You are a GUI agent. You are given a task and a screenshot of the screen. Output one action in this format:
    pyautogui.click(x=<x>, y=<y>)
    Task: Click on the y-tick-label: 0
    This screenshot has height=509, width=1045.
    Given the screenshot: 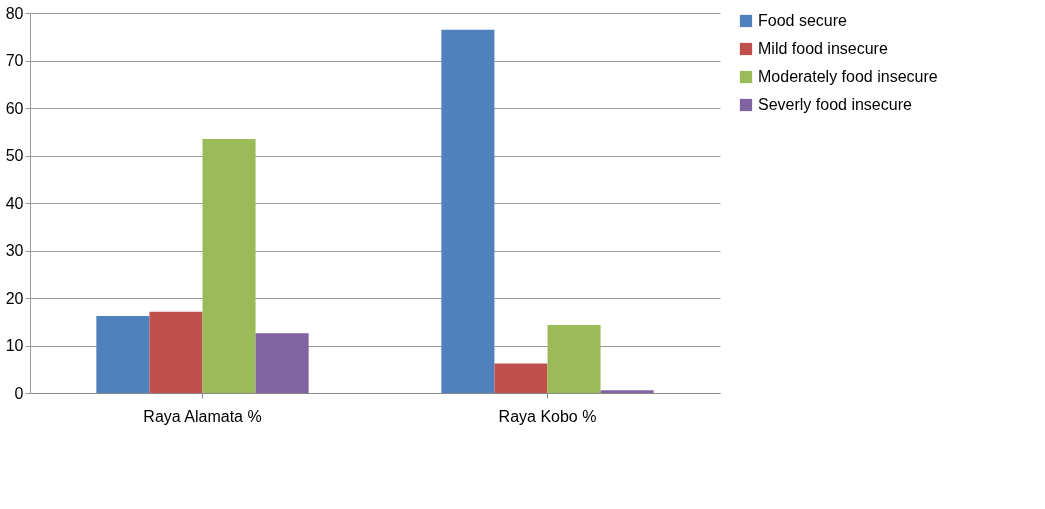 What is the action you would take?
    pyautogui.click(x=19, y=393)
    